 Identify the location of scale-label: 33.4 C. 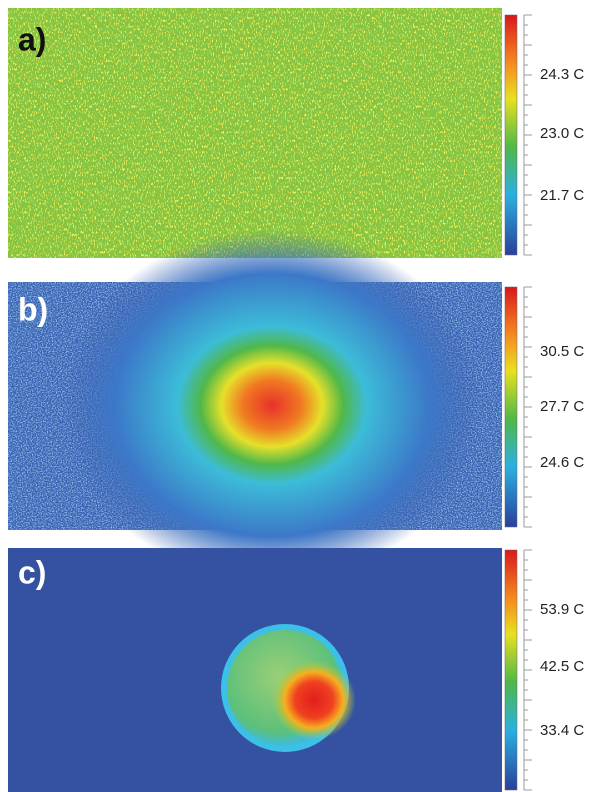
(562, 730).